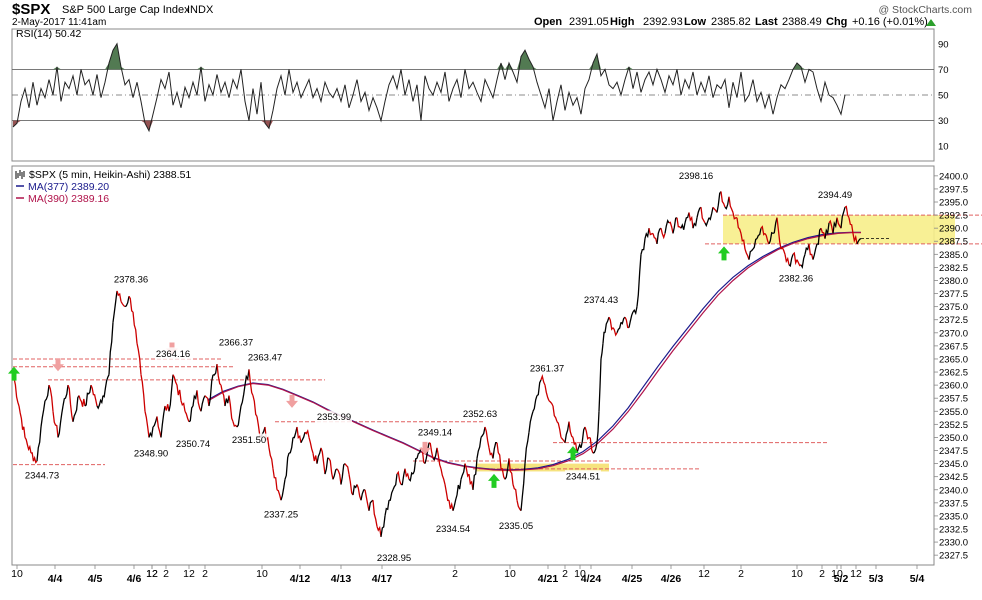  Describe the element at coordinates (382, 579) in the screenshot. I see `x-axis-label: 4/17` at that location.